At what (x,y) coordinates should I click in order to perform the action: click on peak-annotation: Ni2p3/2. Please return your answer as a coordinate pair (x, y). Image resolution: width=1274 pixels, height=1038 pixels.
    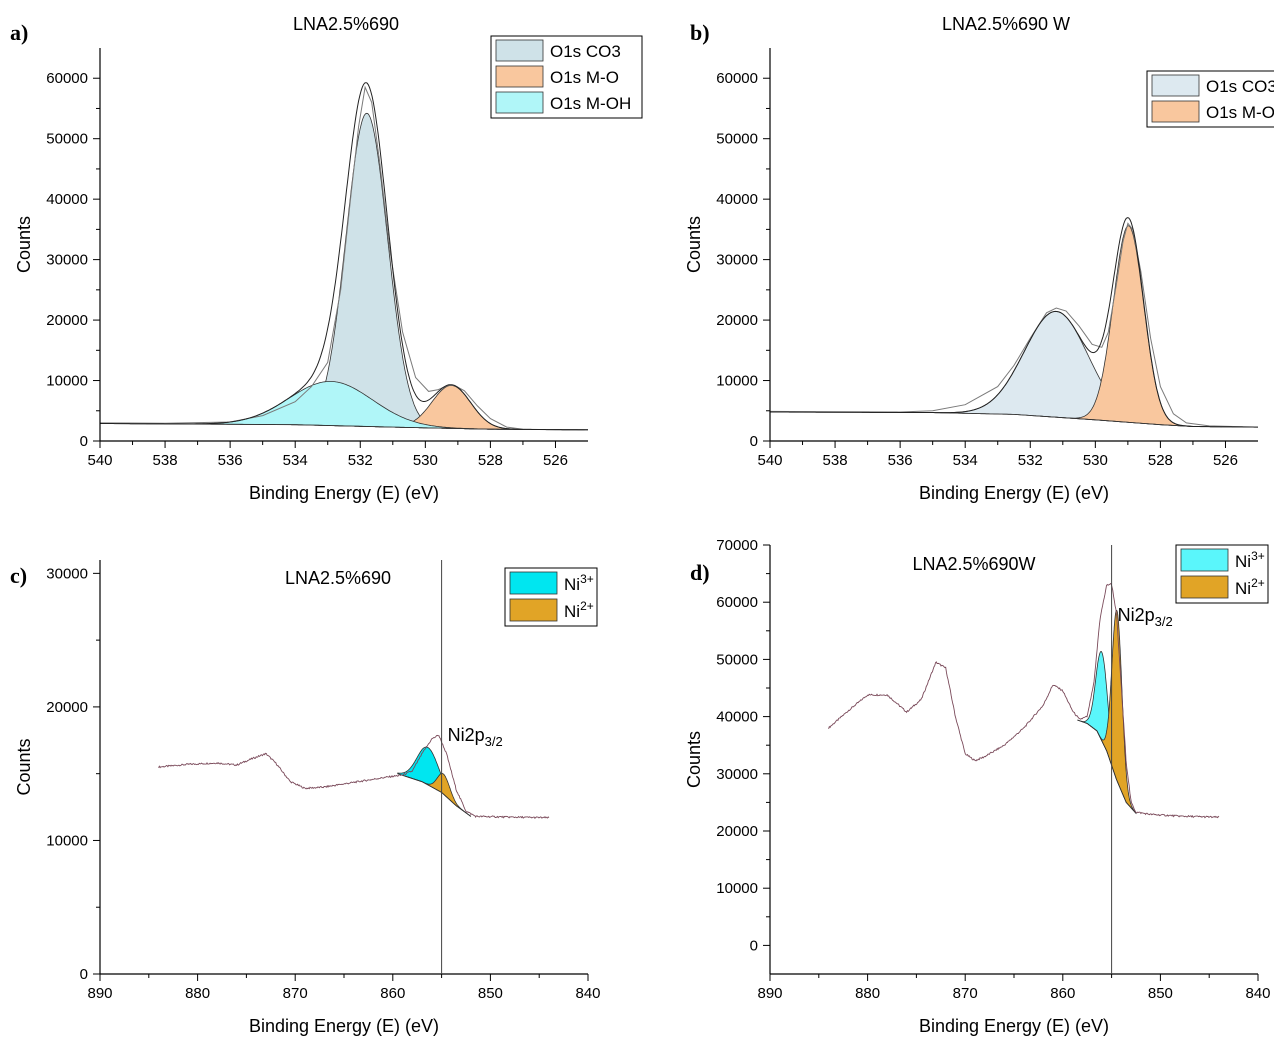
    Looking at the image, I should click on (1145, 617).